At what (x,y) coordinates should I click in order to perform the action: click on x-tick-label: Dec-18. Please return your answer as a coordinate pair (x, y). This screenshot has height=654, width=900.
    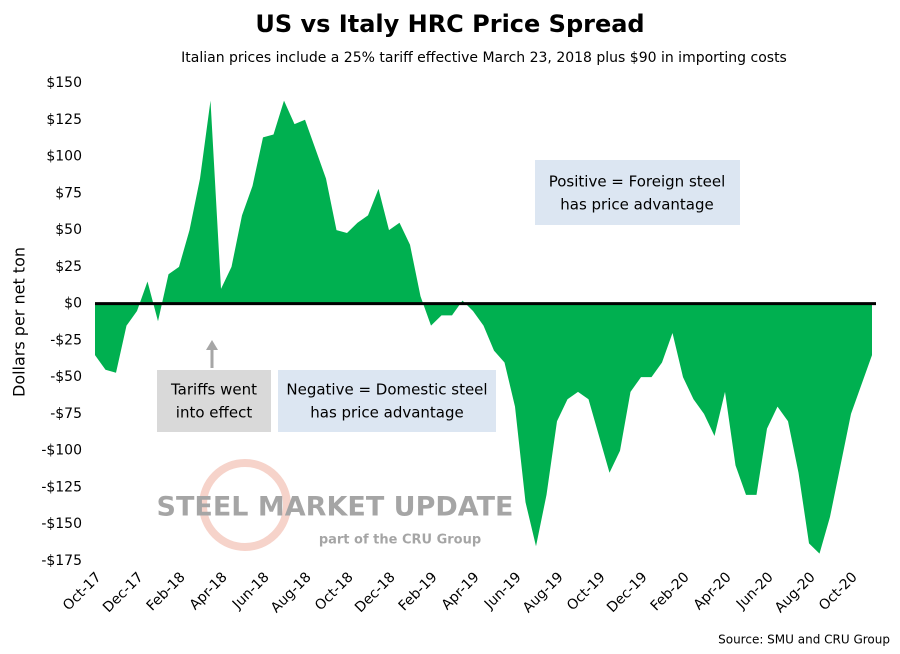
    Looking at the image, I should click on (375, 592).